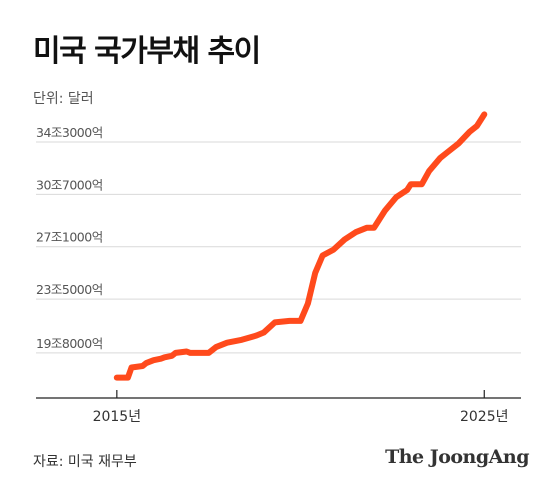  What do you see at coordinates (301, 407) in the screenshot?
I see `x-ticks: 2015년 2025년` at bounding box center [301, 407].